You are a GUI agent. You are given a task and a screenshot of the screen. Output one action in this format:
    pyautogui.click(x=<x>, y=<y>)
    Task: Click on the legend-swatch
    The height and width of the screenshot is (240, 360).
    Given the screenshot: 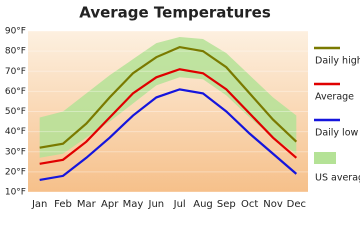 What is the action you would take?
    pyautogui.click(x=325, y=158)
    